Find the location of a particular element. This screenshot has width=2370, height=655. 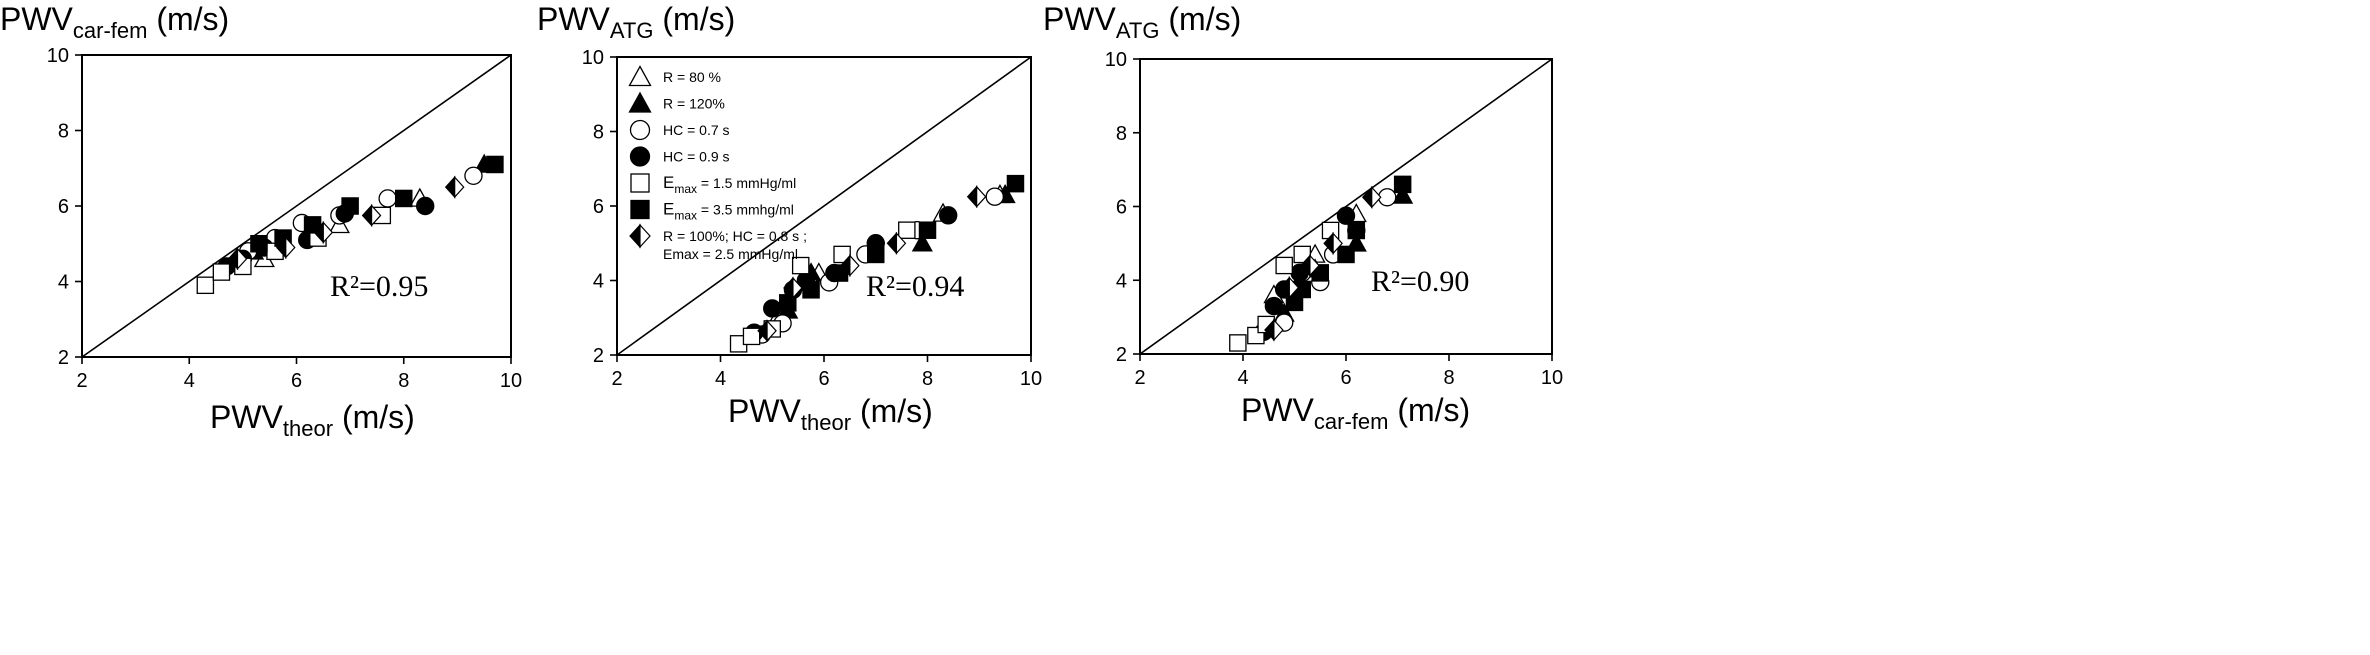

legend-marker-right-half is located at coordinates (645, 236).